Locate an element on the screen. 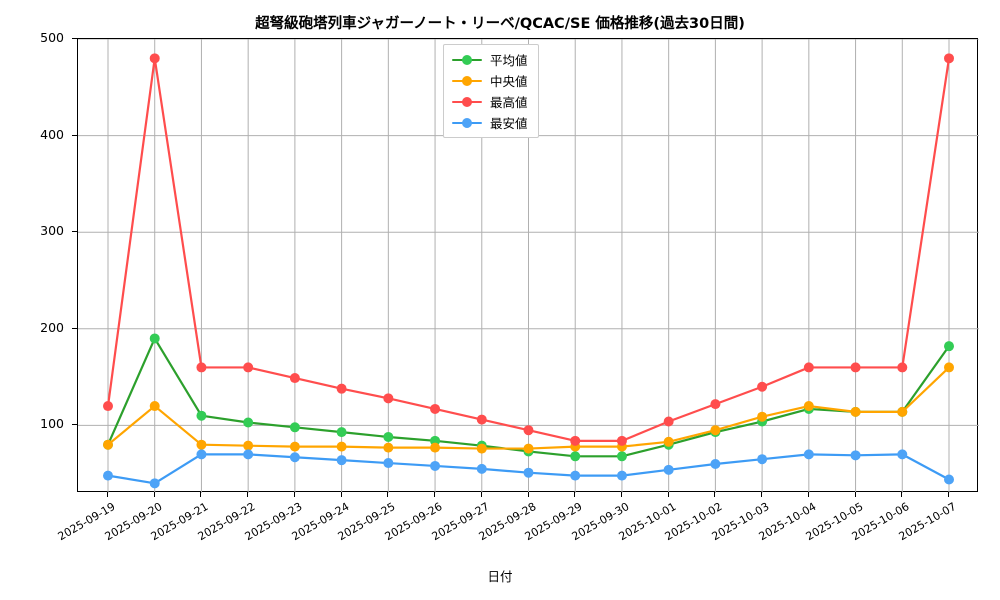 The height and width of the screenshot is (600, 1000). legend-label: 平均値 is located at coordinates (509, 60).